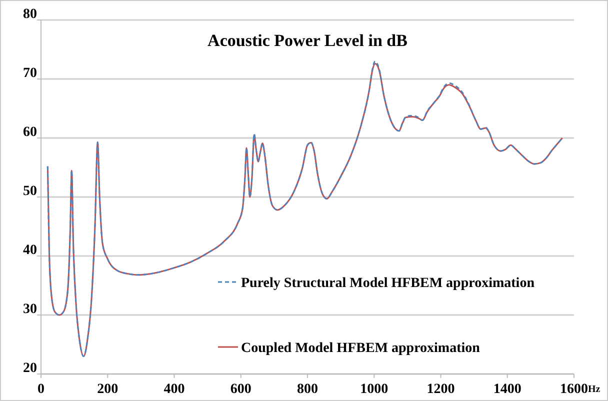 This screenshot has height=401, width=608. I want to click on y-tick-label: 40, so click(30, 250).